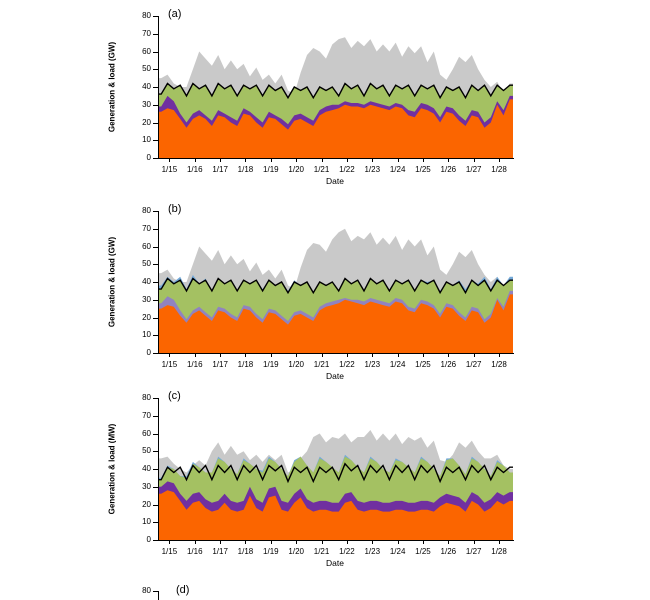 The image size is (650, 600). I want to click on plot-area-c, so click(335, 485).